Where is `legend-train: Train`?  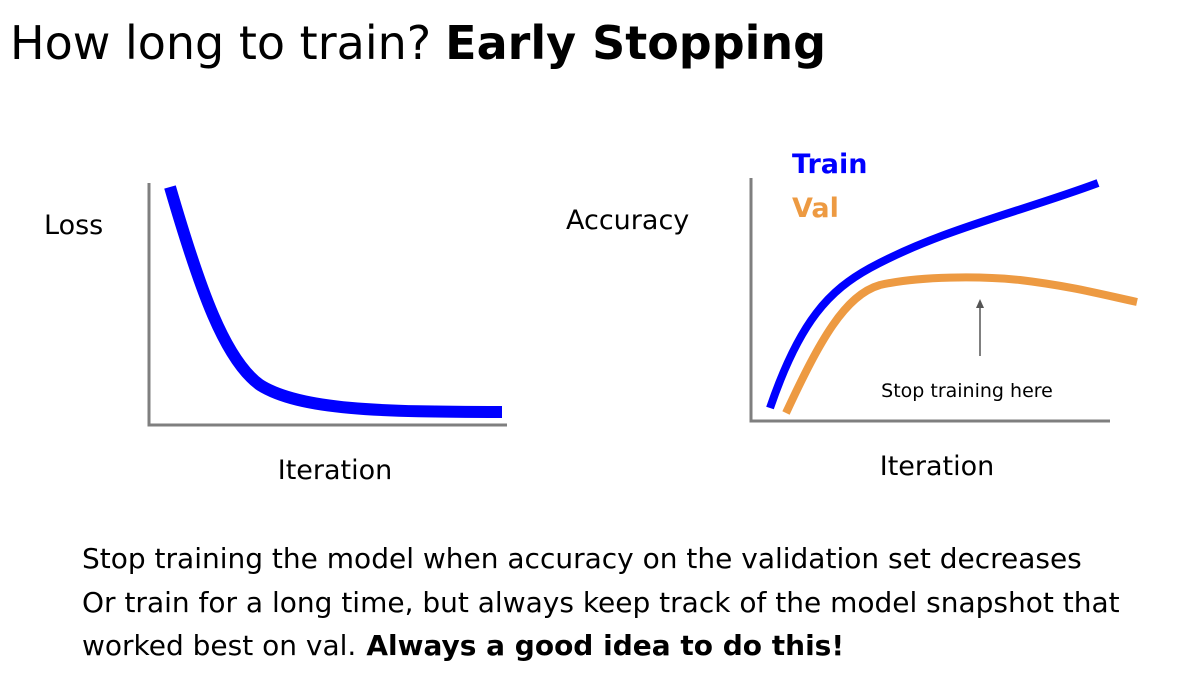 legend-train: Train is located at coordinates (829, 164).